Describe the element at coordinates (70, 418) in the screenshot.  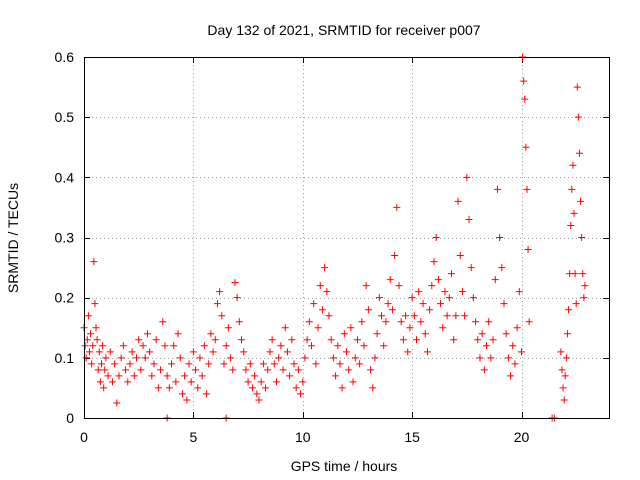
I see `y-tick-label: 0` at that location.